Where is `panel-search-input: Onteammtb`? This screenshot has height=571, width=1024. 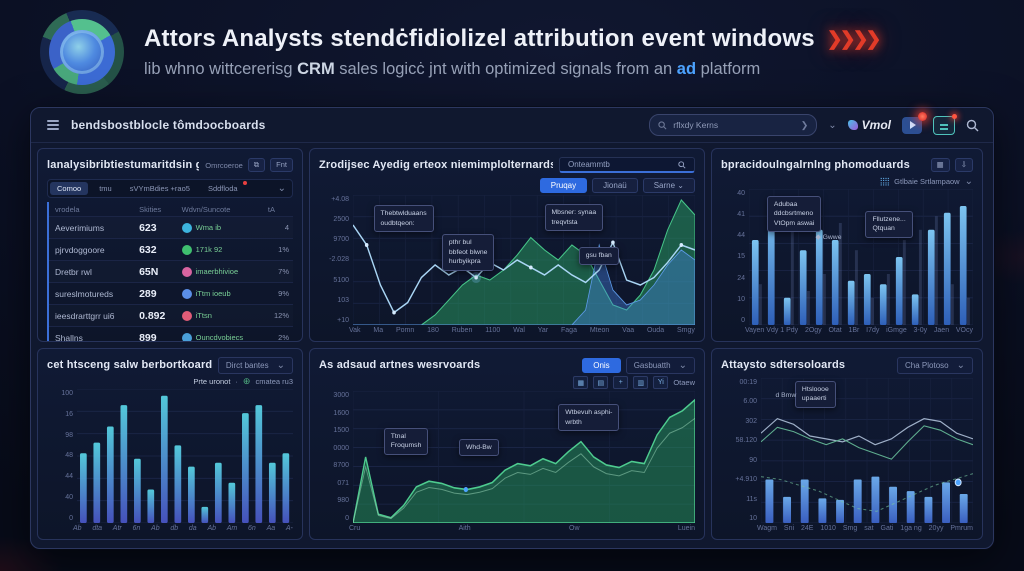 panel-search-input: Onteammtb is located at coordinates (627, 165).